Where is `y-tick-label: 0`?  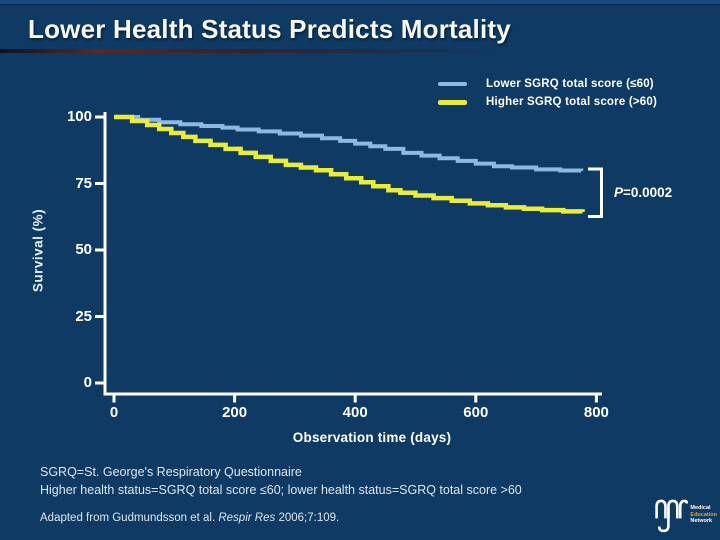 y-tick-label: 0 is located at coordinates (87, 382).